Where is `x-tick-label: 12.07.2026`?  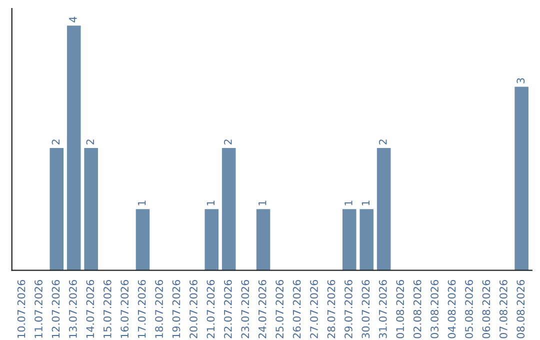 x-tick-label: 12.07.2026 is located at coordinates (56, 309).